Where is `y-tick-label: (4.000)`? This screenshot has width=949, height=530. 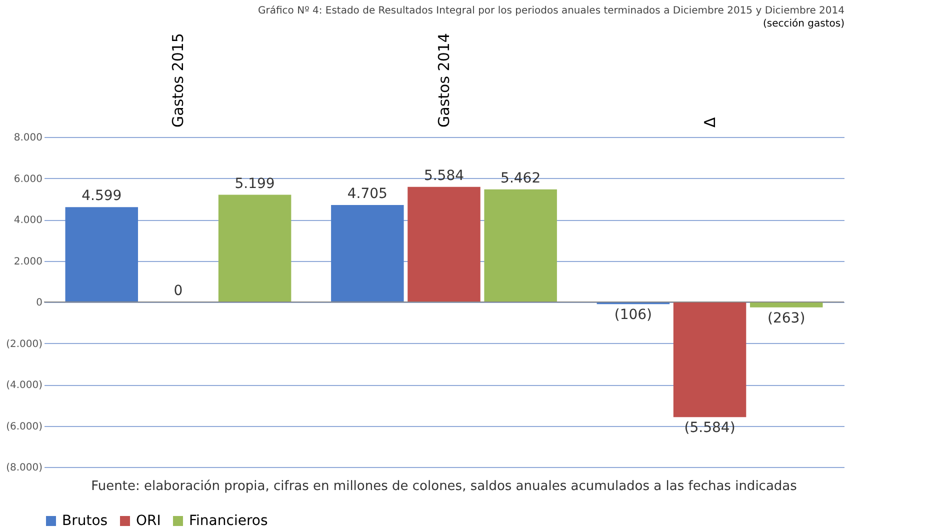 y-tick-label: (4.000) is located at coordinates (24, 385).